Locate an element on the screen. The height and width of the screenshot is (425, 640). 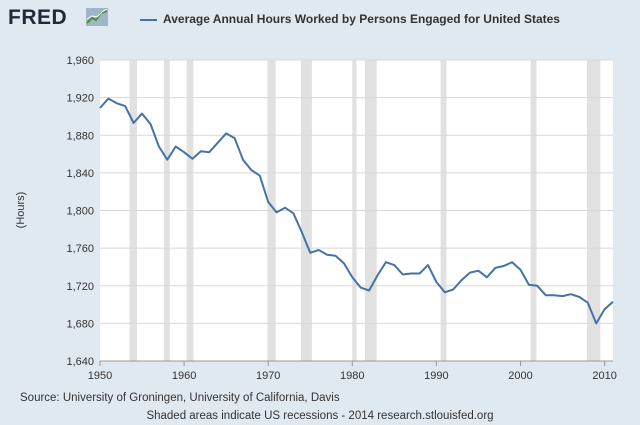
y-tick-label: 1,880 is located at coordinates (80, 136).